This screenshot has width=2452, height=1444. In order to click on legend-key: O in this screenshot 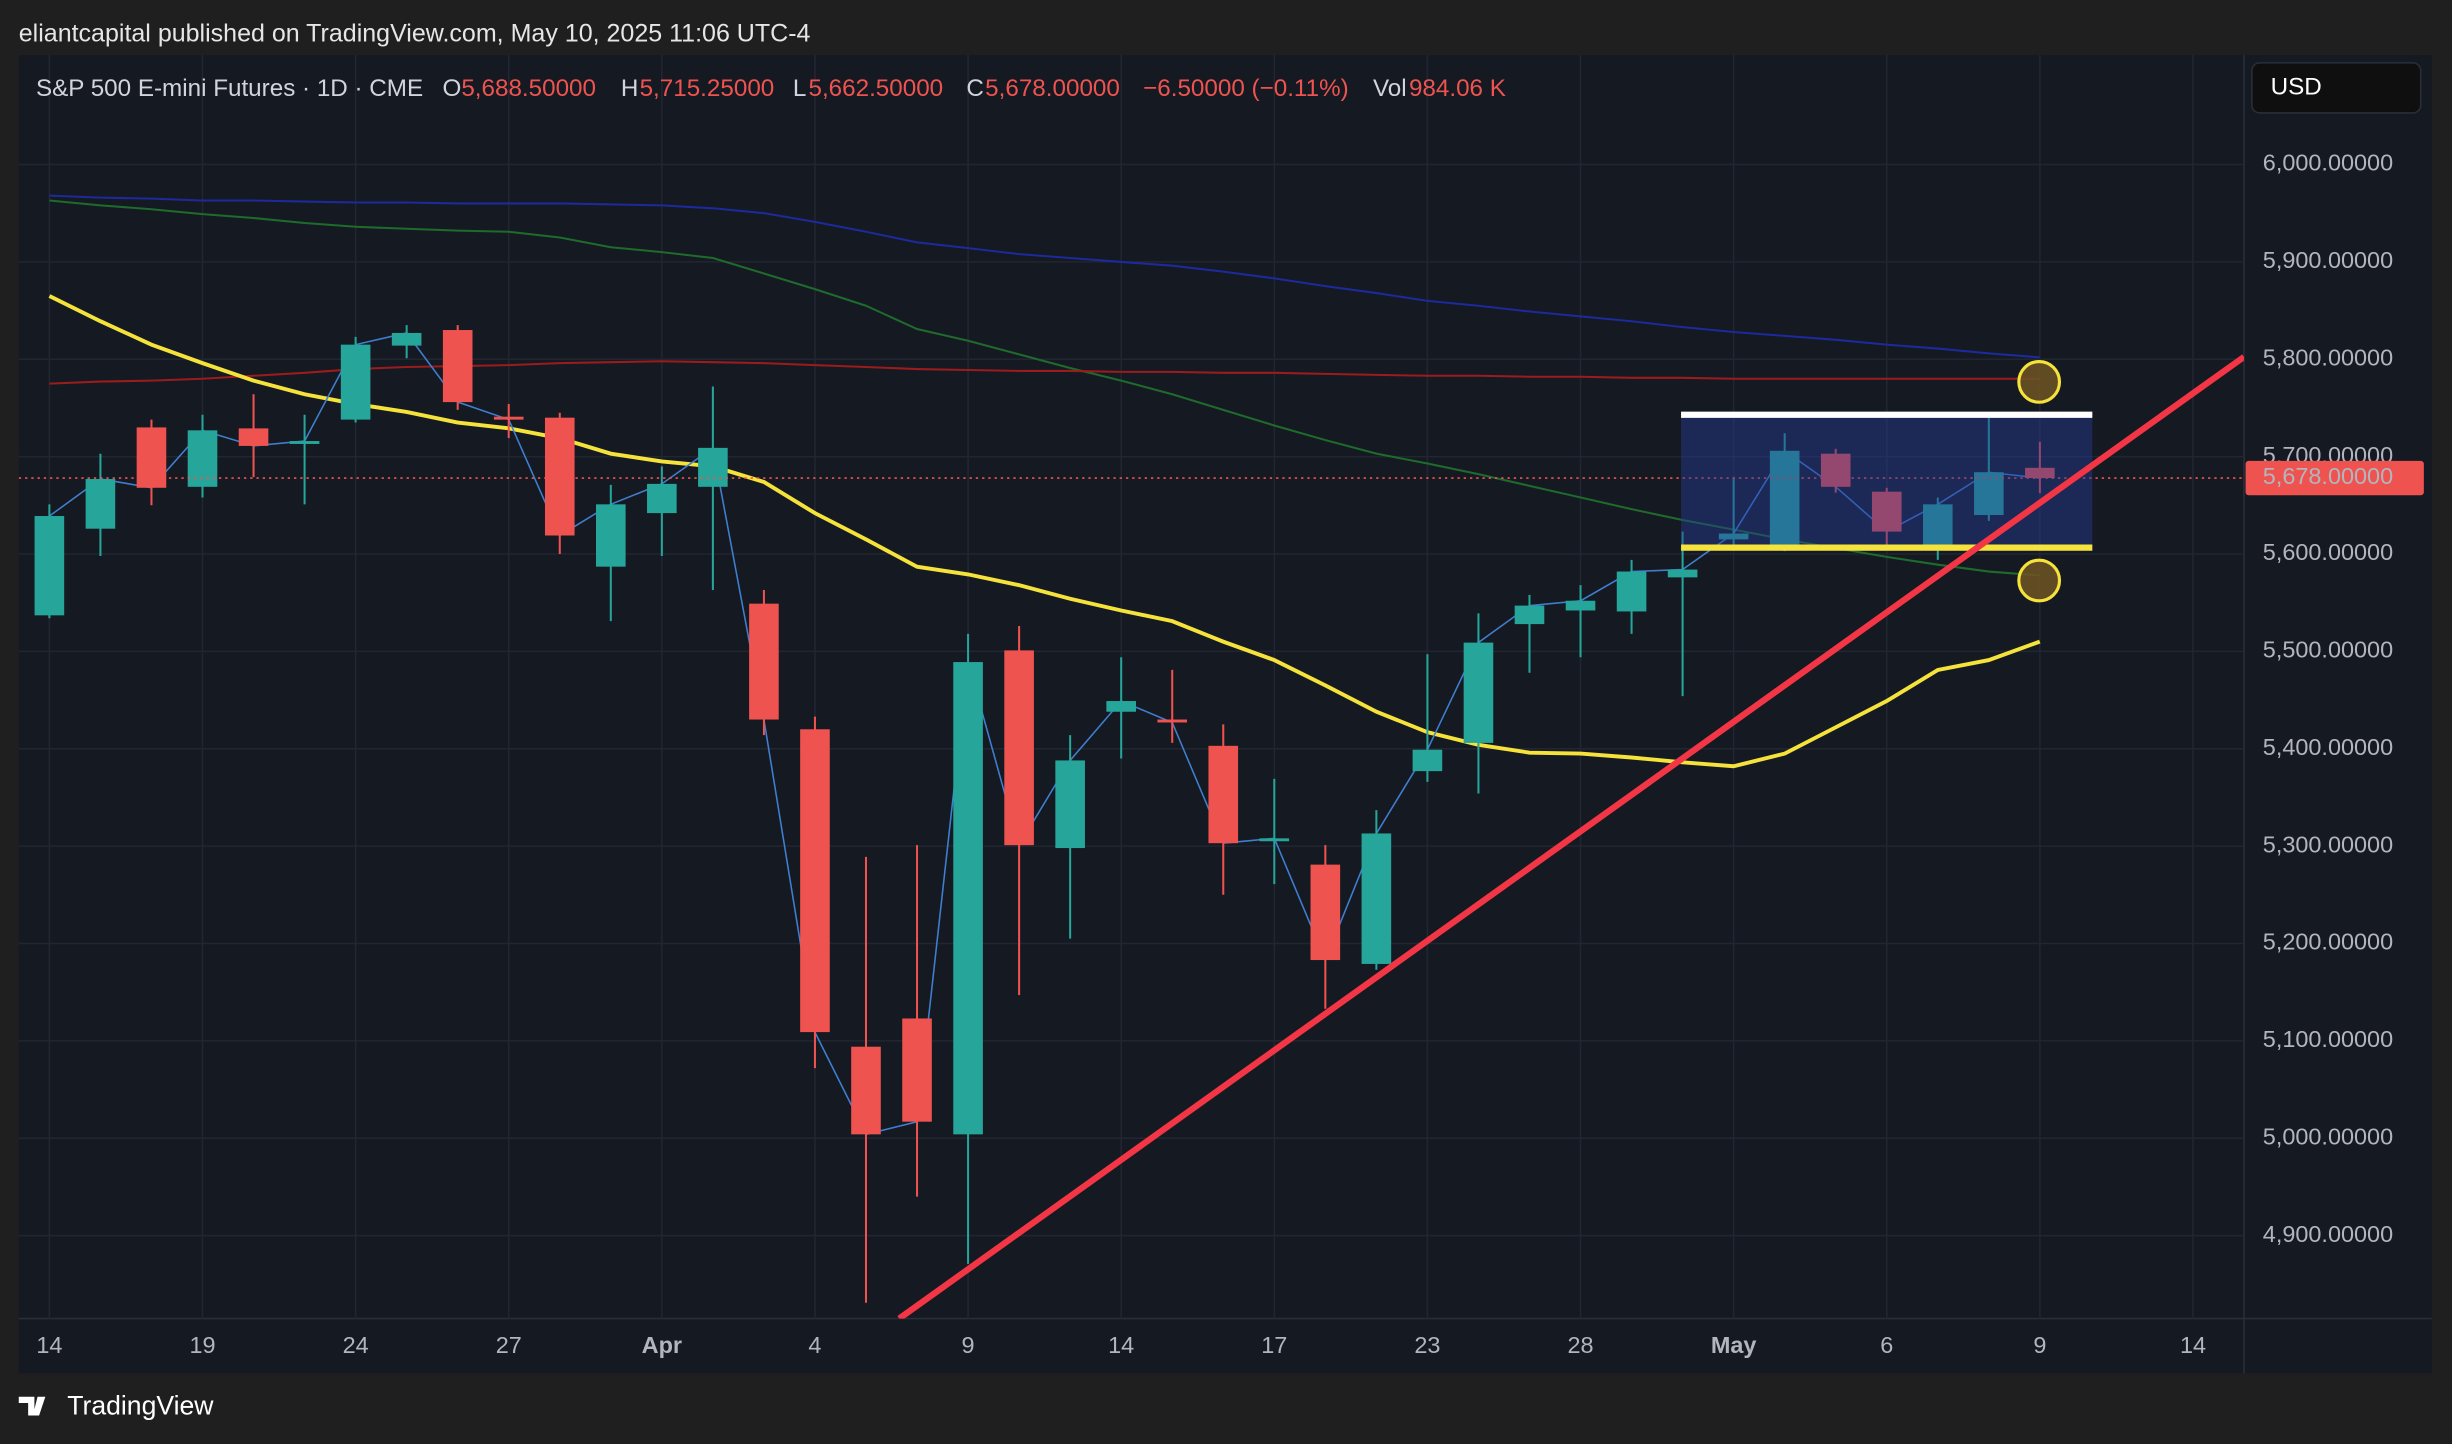, I will do `click(452, 88)`.